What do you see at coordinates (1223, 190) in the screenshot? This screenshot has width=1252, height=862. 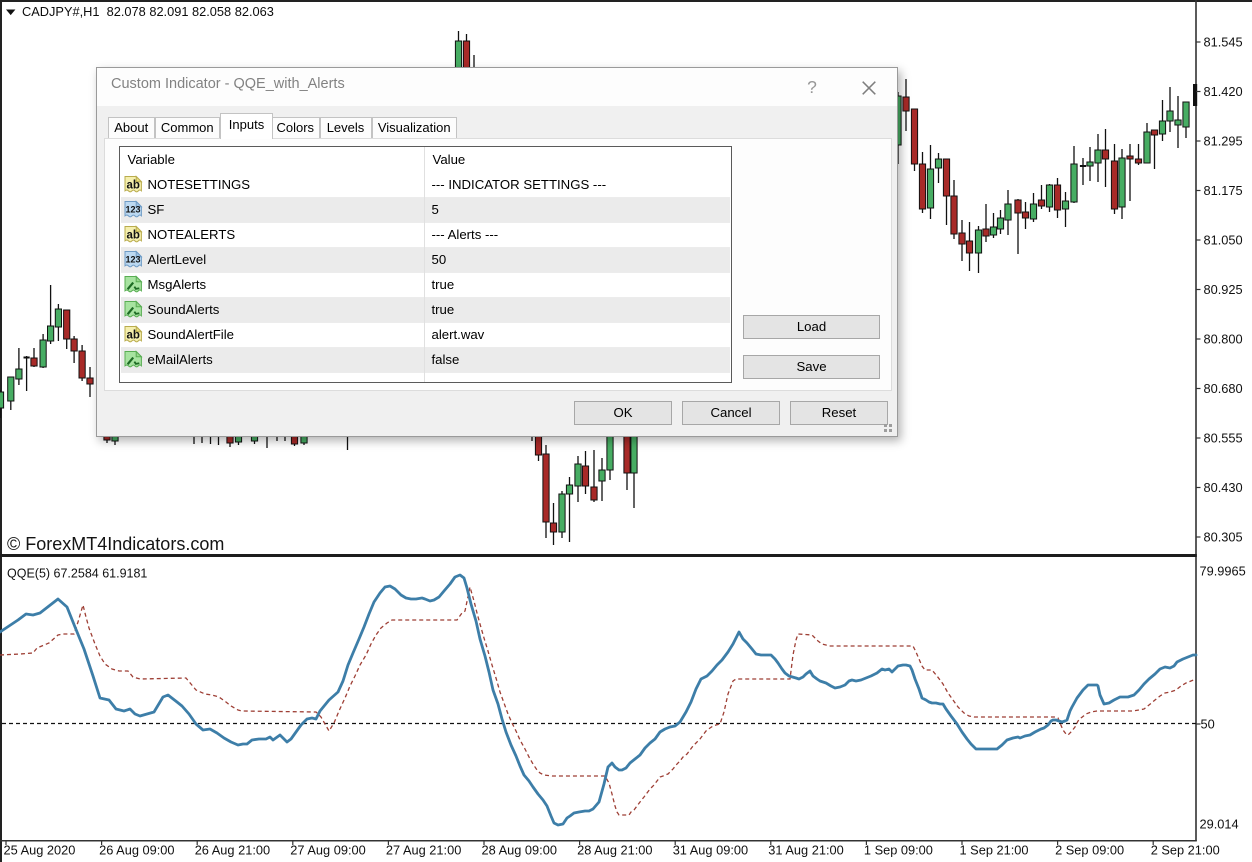 I see `svg-text: 81.175` at bounding box center [1223, 190].